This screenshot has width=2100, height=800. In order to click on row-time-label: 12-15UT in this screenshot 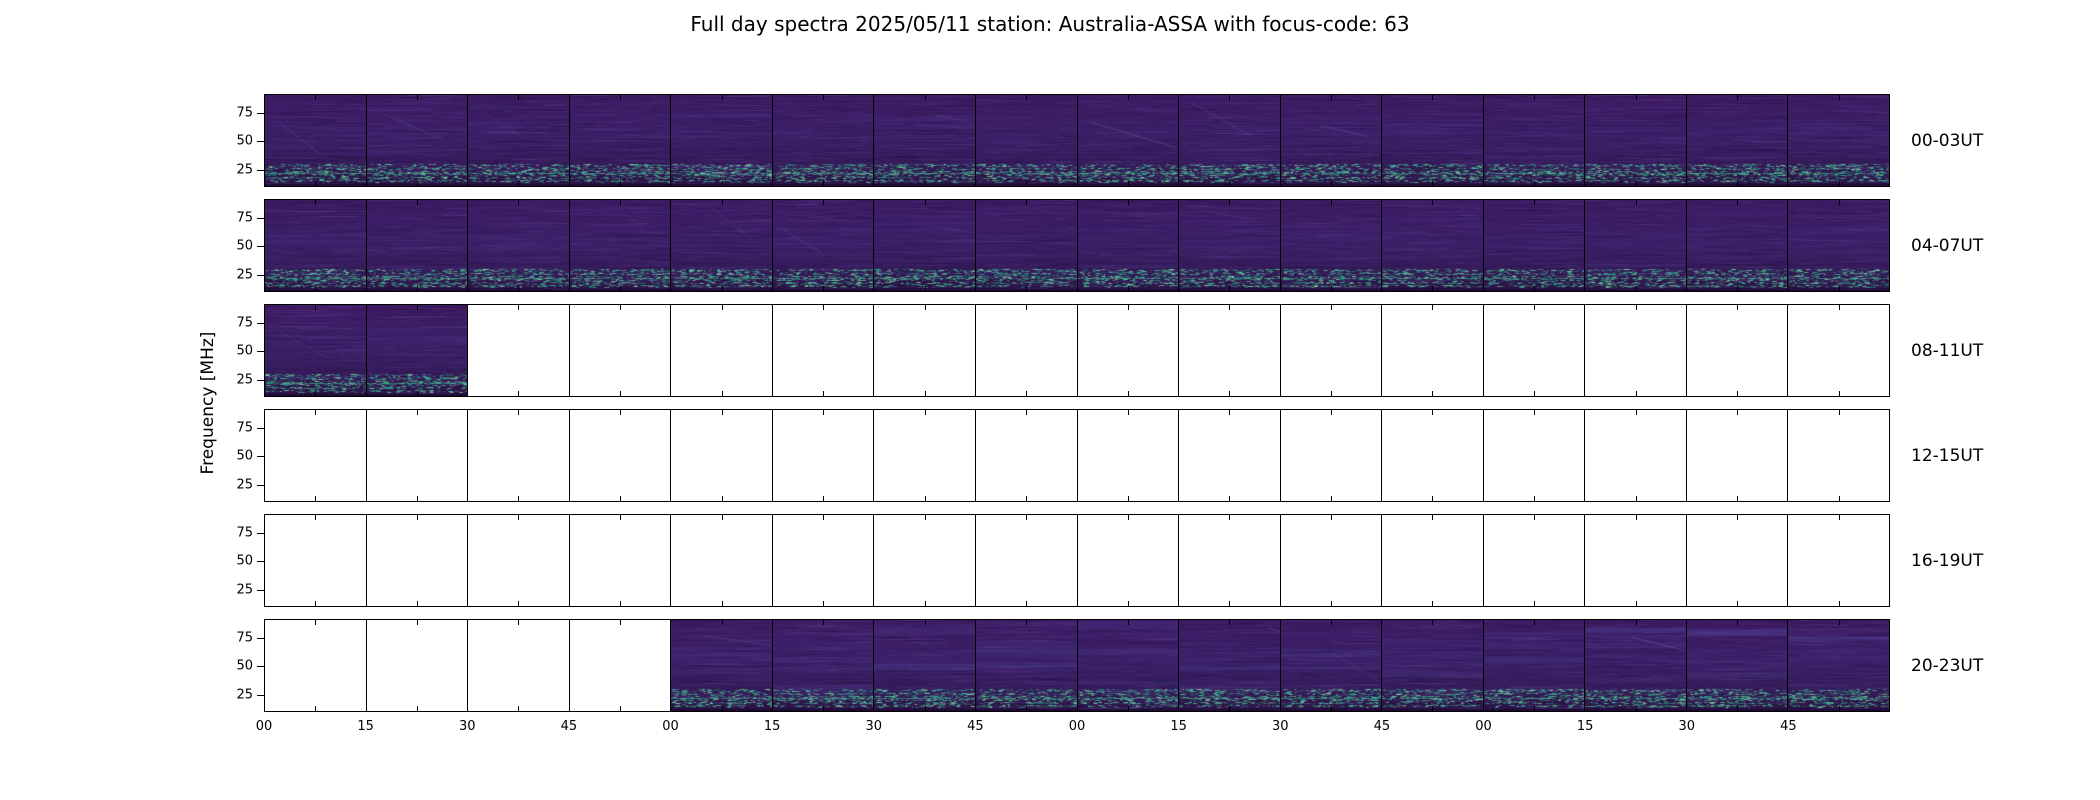, I will do `click(1947, 455)`.